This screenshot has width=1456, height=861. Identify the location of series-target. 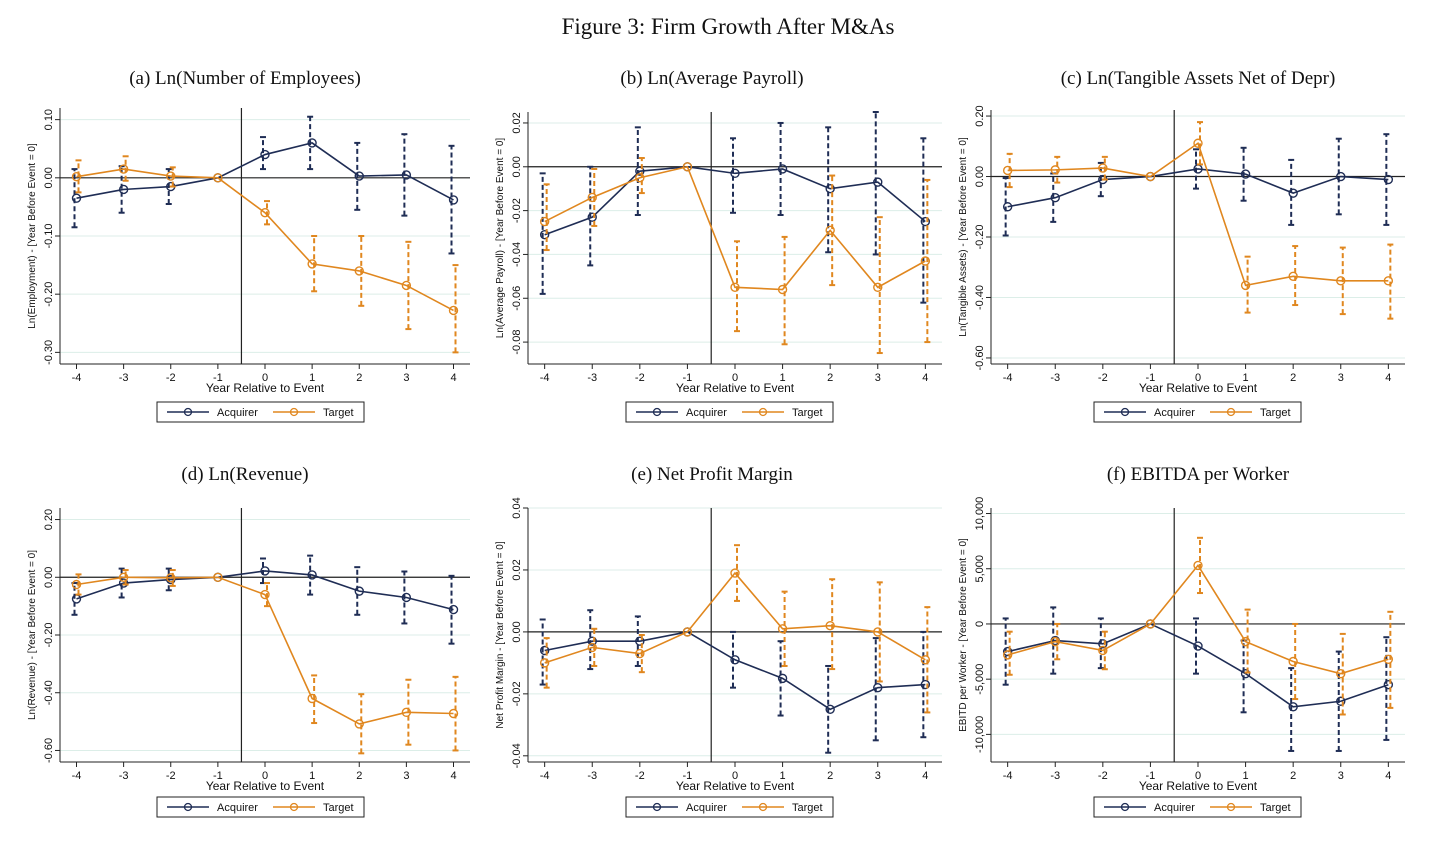
(735, 256).